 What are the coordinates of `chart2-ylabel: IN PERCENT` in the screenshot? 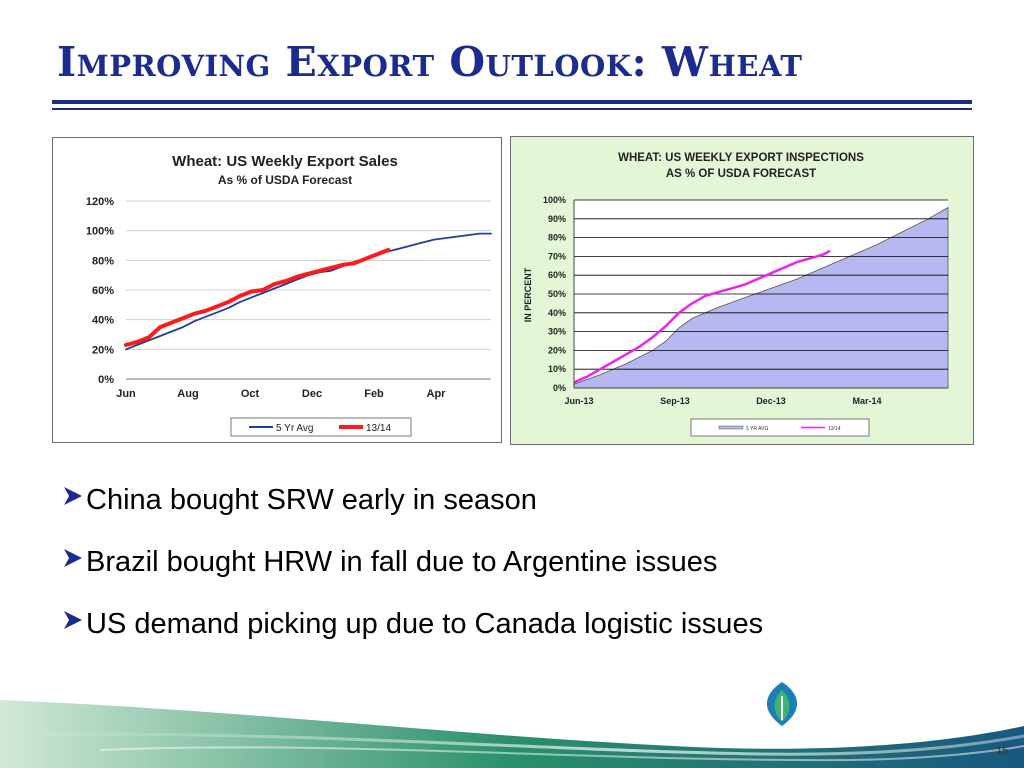 It's located at (528, 294).